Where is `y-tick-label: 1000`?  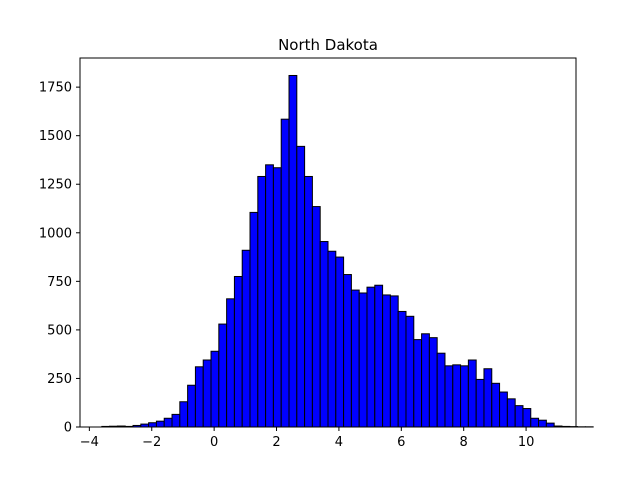 y-tick-label: 1000 is located at coordinates (55, 233).